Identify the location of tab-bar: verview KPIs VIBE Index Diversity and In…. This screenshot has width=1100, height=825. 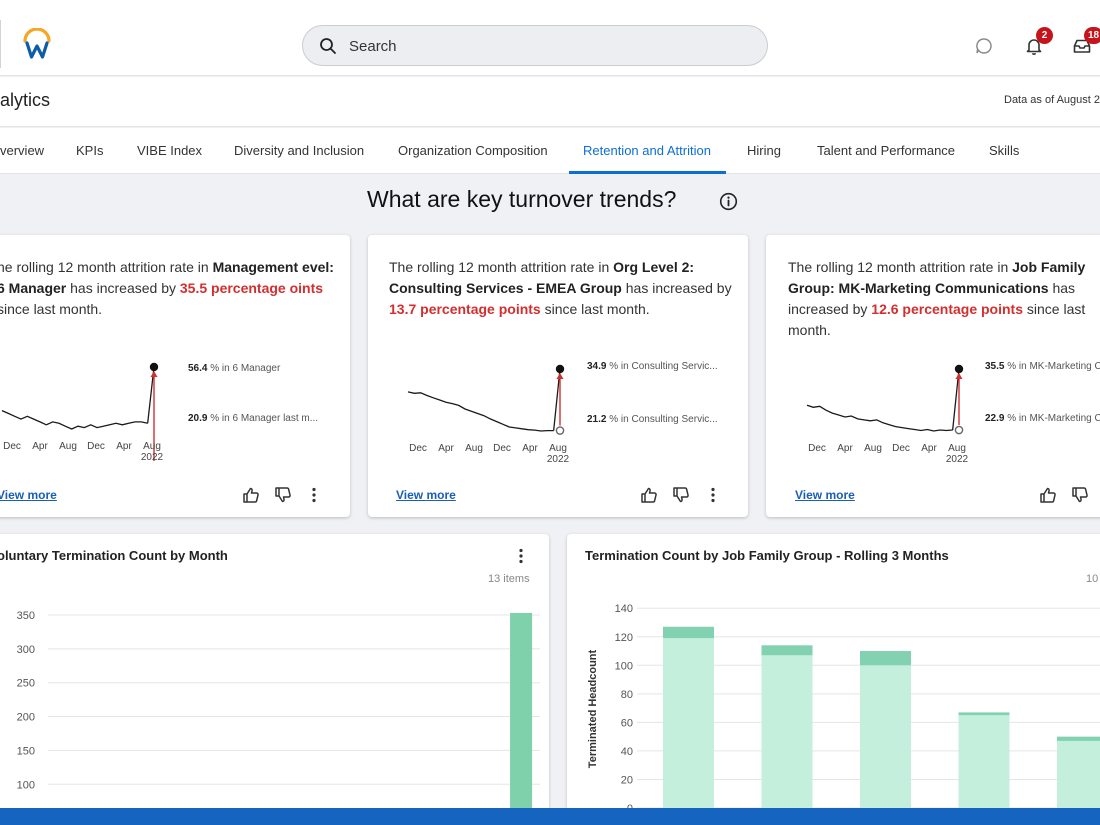
(550, 151).